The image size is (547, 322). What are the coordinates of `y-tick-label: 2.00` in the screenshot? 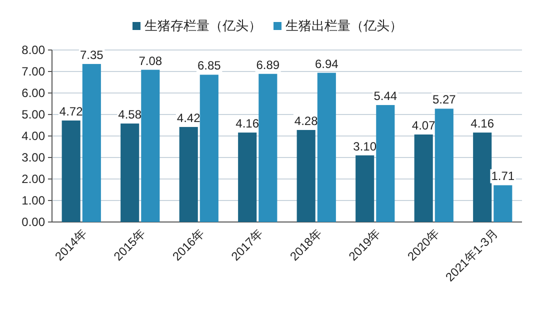 It's located at (34, 179).